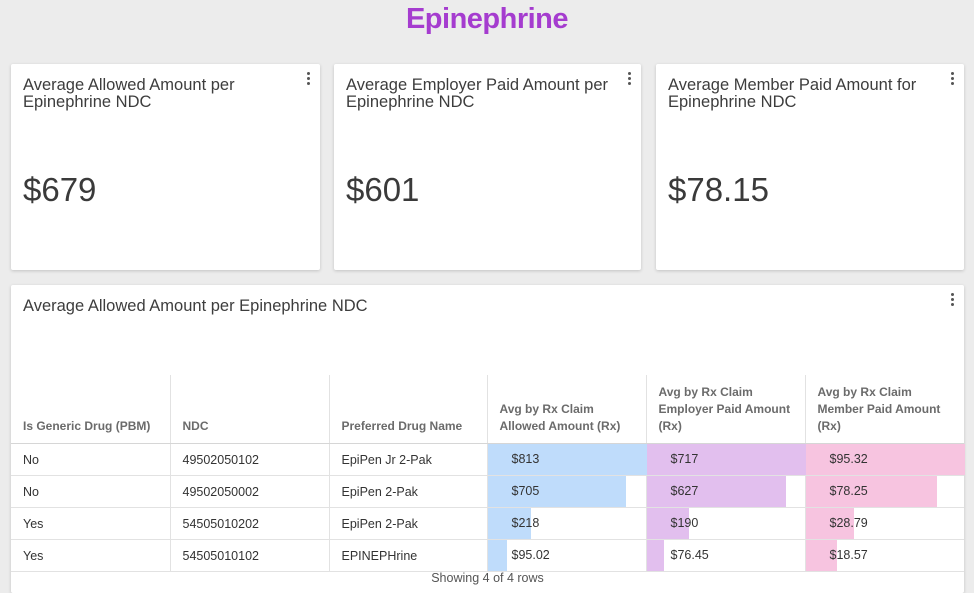 This screenshot has width=974, height=593. What do you see at coordinates (408, 409) in the screenshot?
I see `column-header-drug-name: Preferred Drug Name` at bounding box center [408, 409].